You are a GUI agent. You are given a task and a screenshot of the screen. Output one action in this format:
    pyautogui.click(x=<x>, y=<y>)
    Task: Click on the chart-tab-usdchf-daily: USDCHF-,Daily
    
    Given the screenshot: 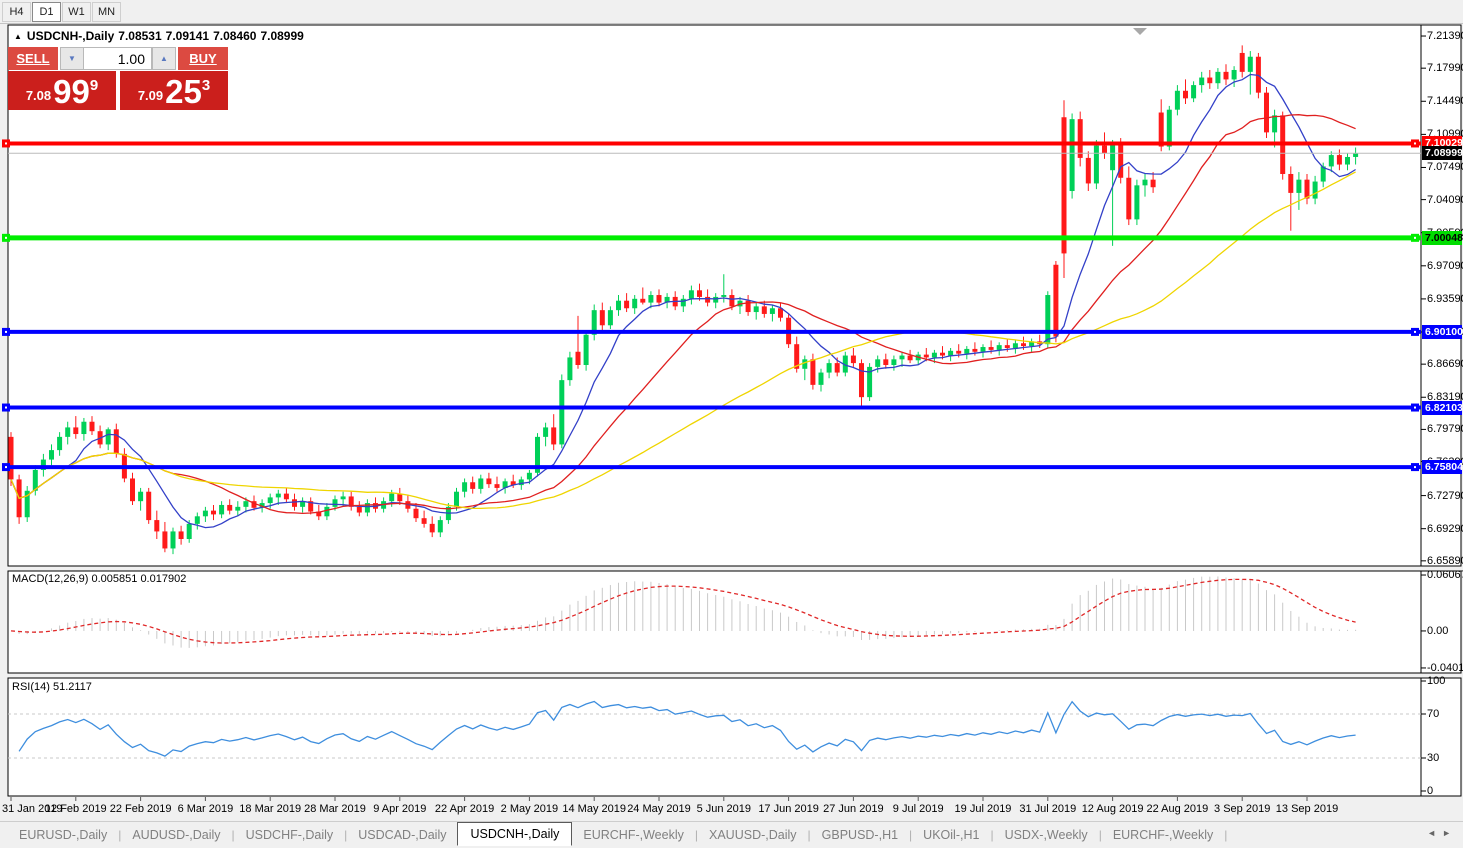 What is the action you would take?
    pyautogui.click(x=289, y=835)
    